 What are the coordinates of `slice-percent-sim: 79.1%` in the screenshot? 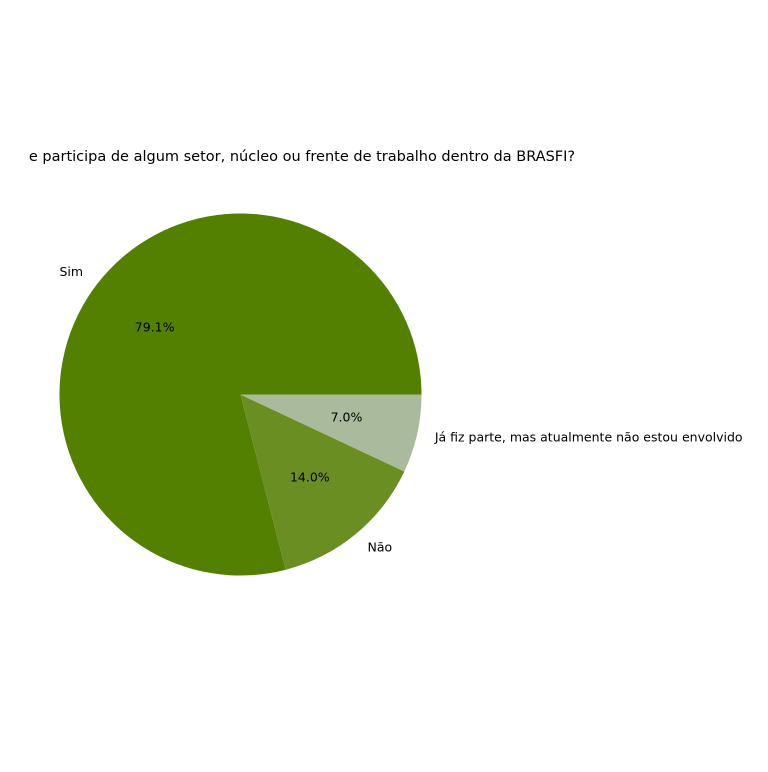 It's located at (155, 326).